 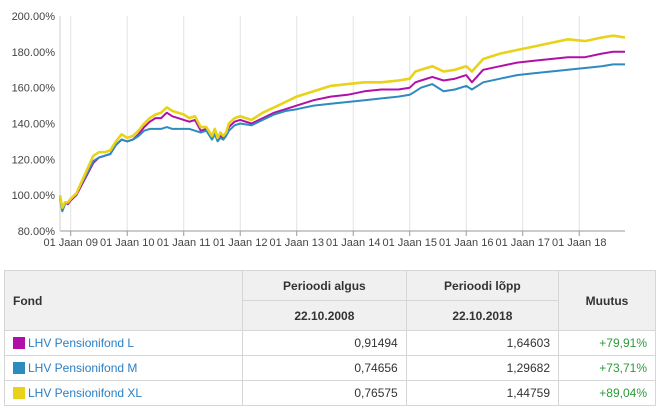 What do you see at coordinates (34, 53) in the screenshot?
I see `y-tick-label: 180.00%` at bounding box center [34, 53].